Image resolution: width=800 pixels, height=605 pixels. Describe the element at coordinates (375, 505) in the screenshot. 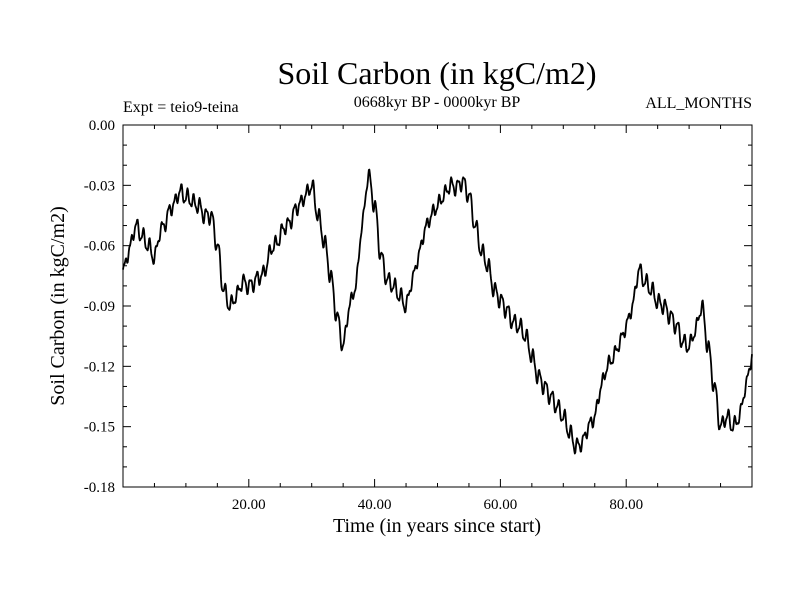

I see `x-tick-label: 40.00` at that location.